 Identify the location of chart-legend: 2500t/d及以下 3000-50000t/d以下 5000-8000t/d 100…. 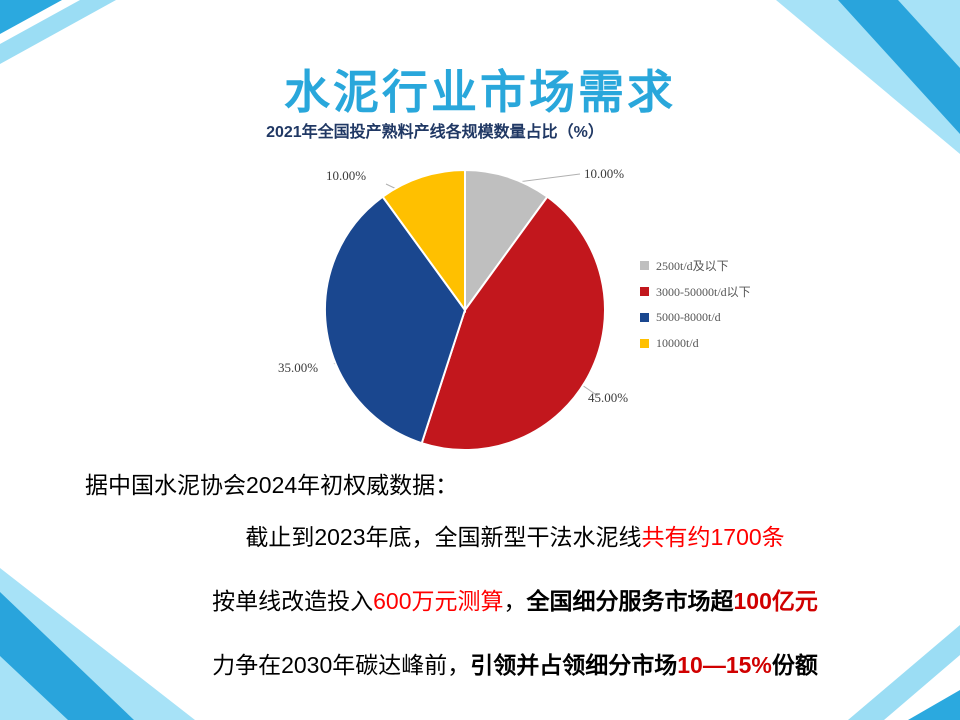
(695, 304).